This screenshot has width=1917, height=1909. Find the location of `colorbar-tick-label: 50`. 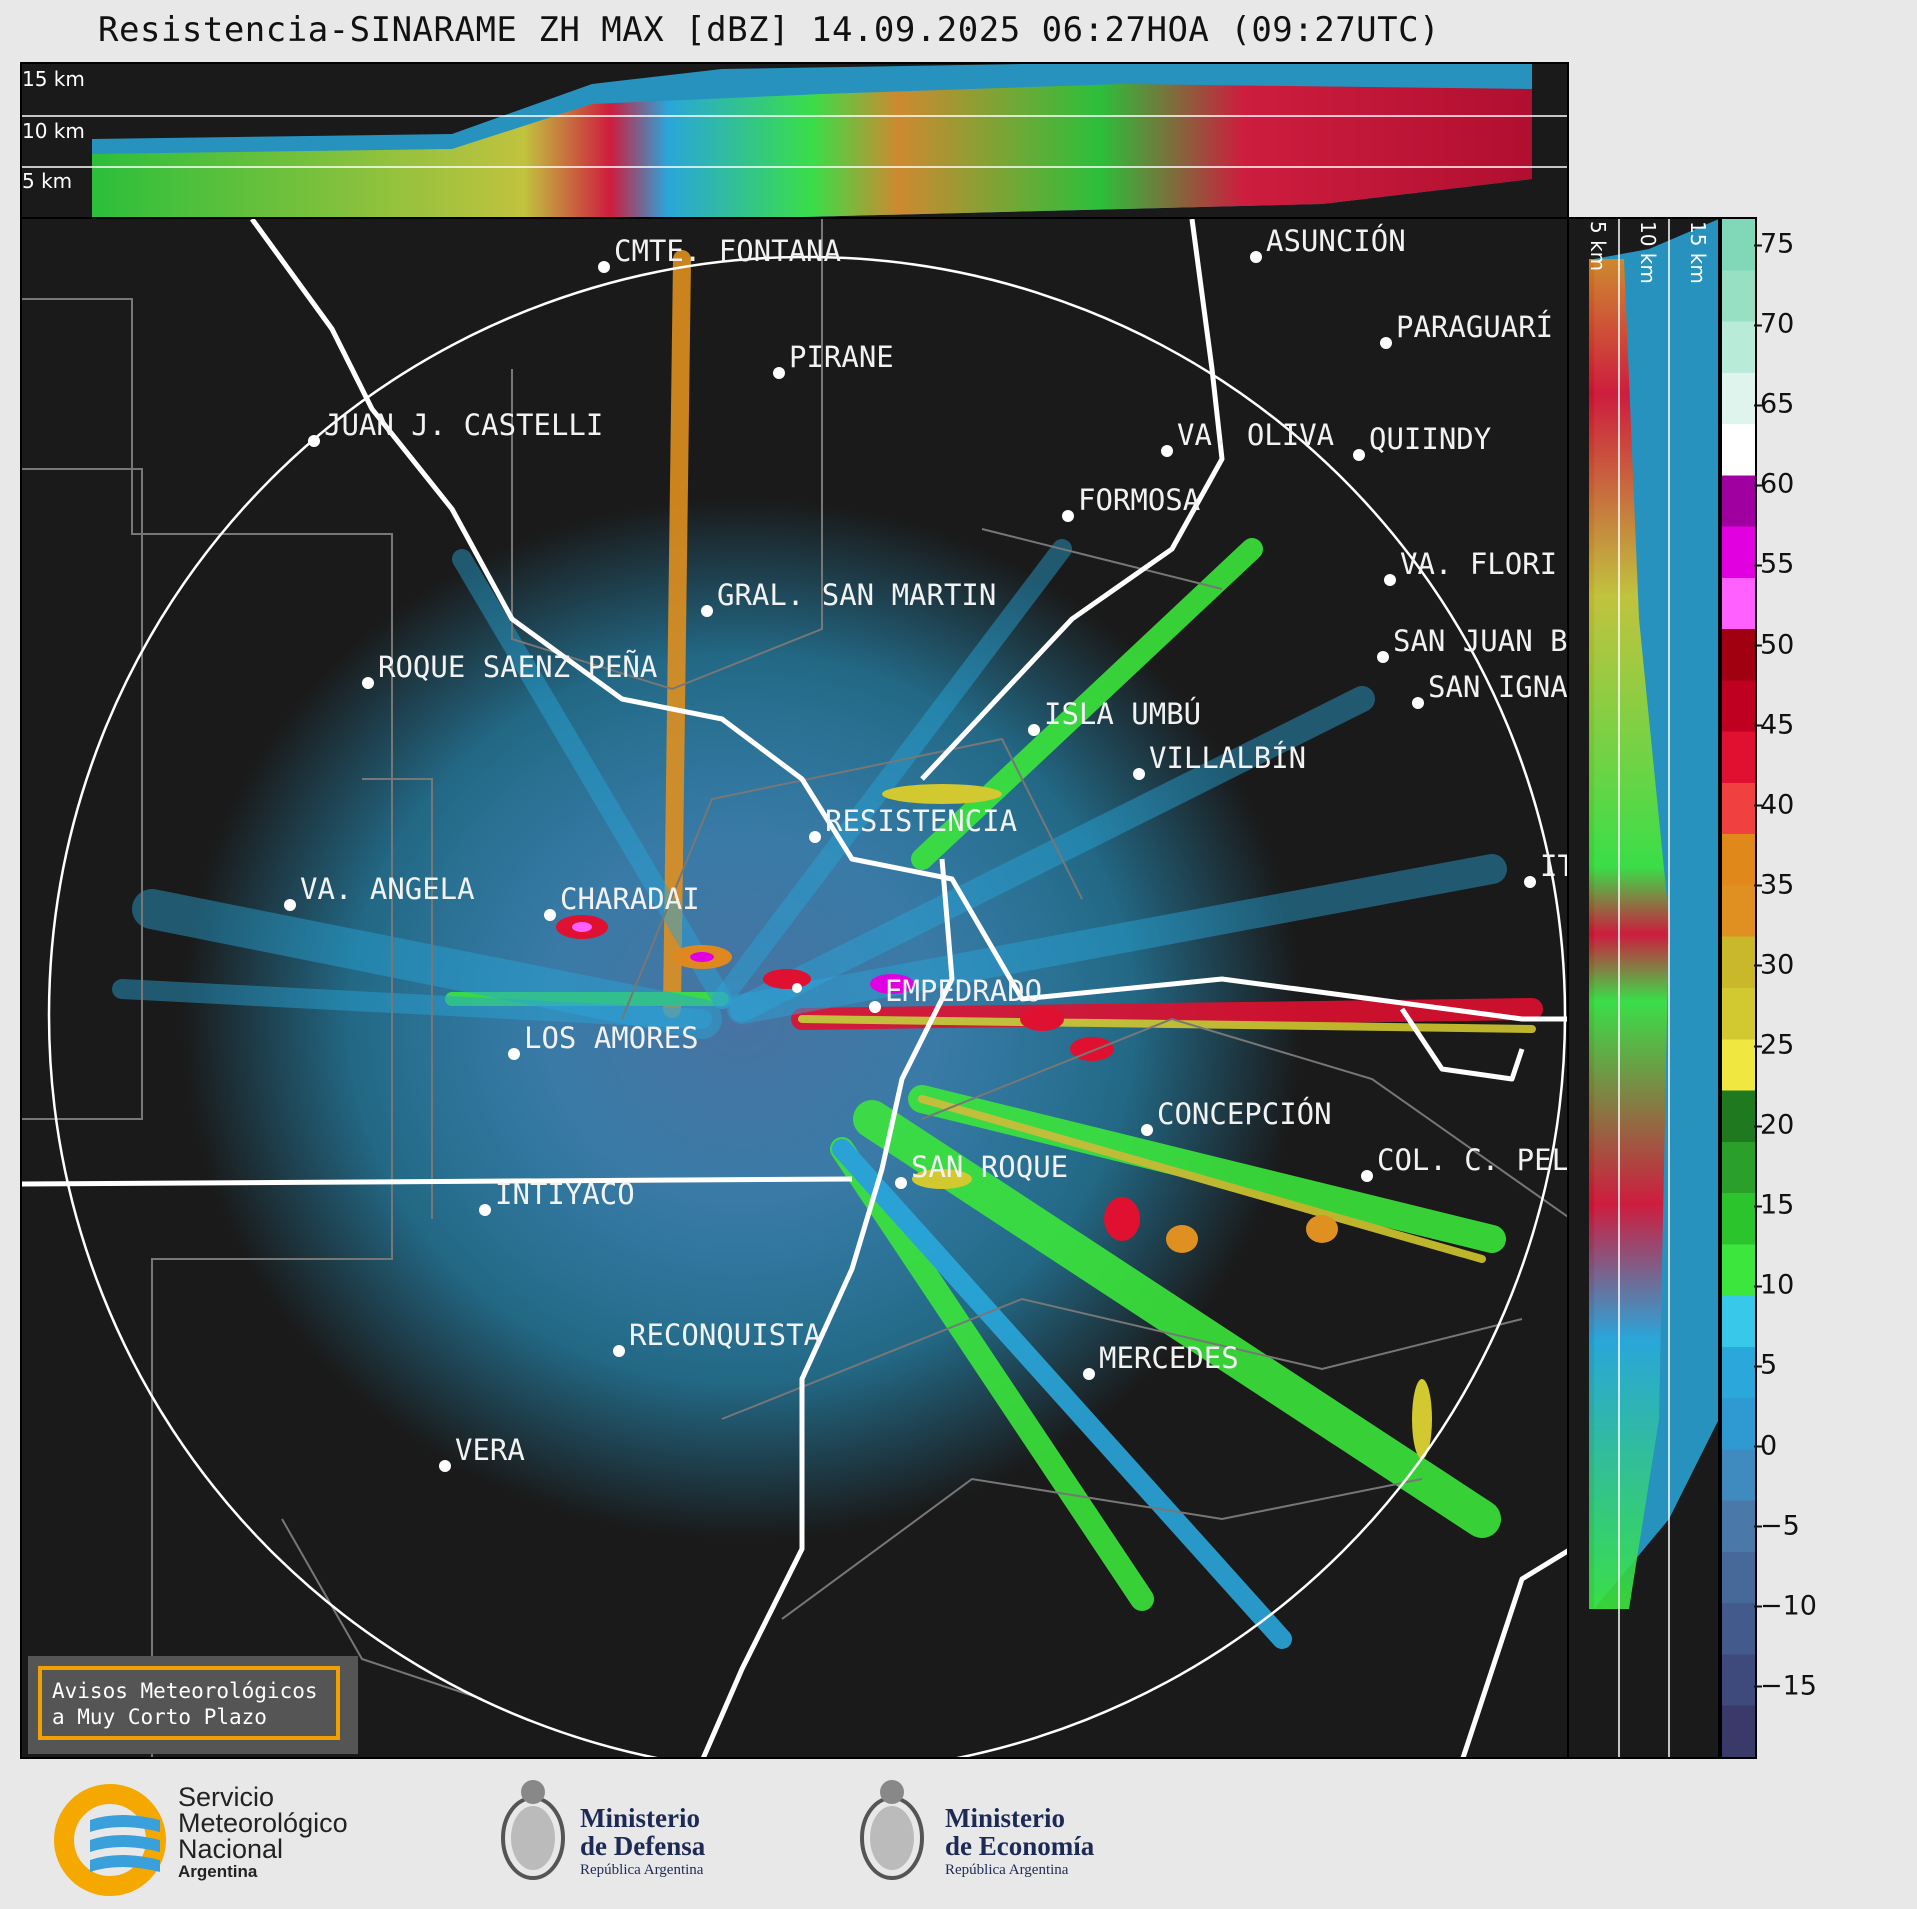

colorbar-tick-label: 50 is located at coordinates (1774, 644).